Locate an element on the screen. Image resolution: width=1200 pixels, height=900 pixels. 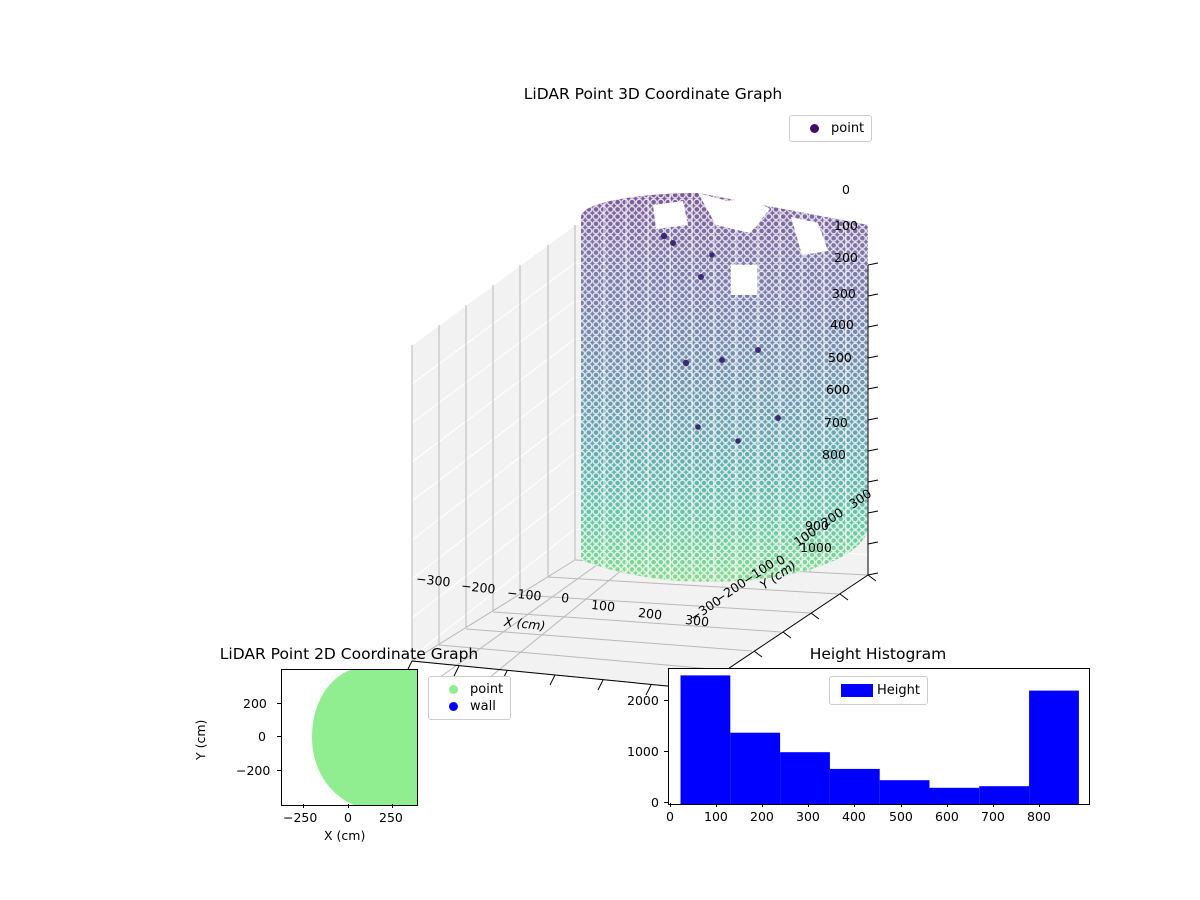
tick-3d-z-8: 800 is located at coordinates (834, 454).